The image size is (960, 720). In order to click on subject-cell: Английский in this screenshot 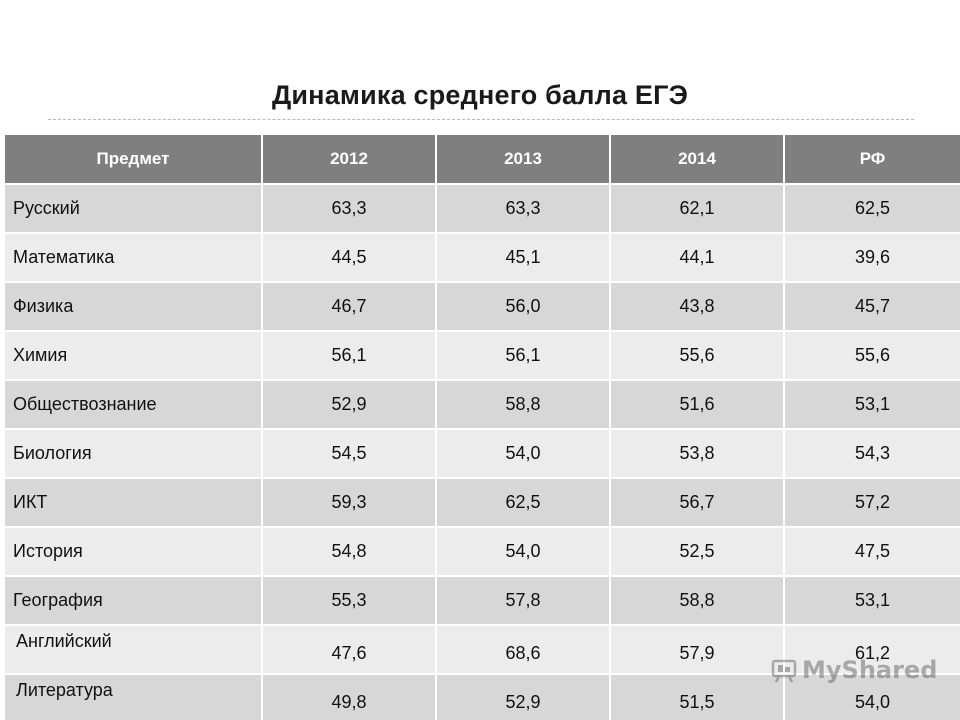, I will do `click(134, 650)`.